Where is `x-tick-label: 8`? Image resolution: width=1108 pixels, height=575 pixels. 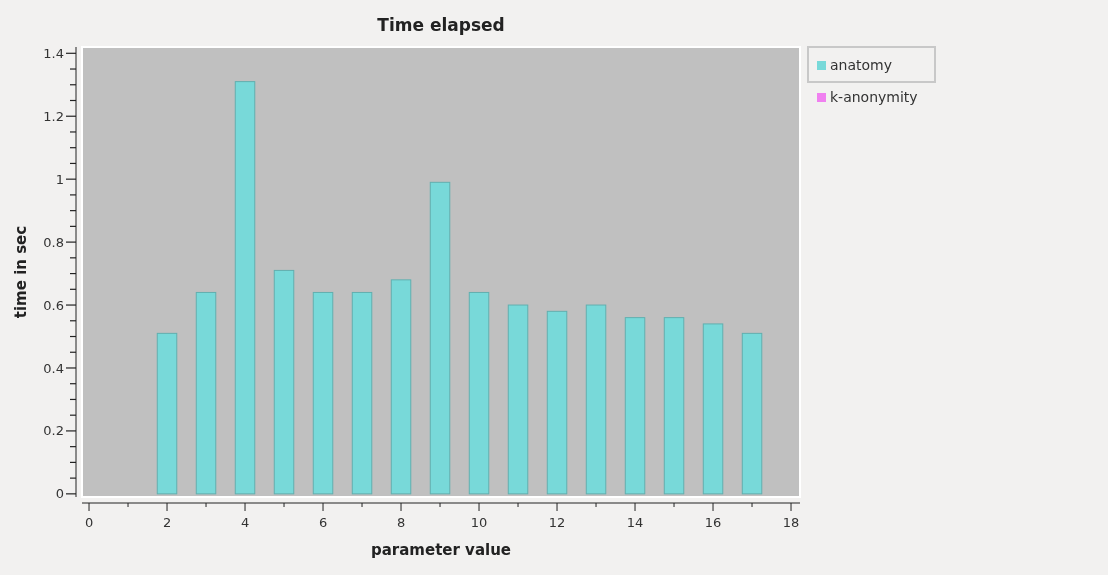
x-tick-label: 8 is located at coordinates (401, 522).